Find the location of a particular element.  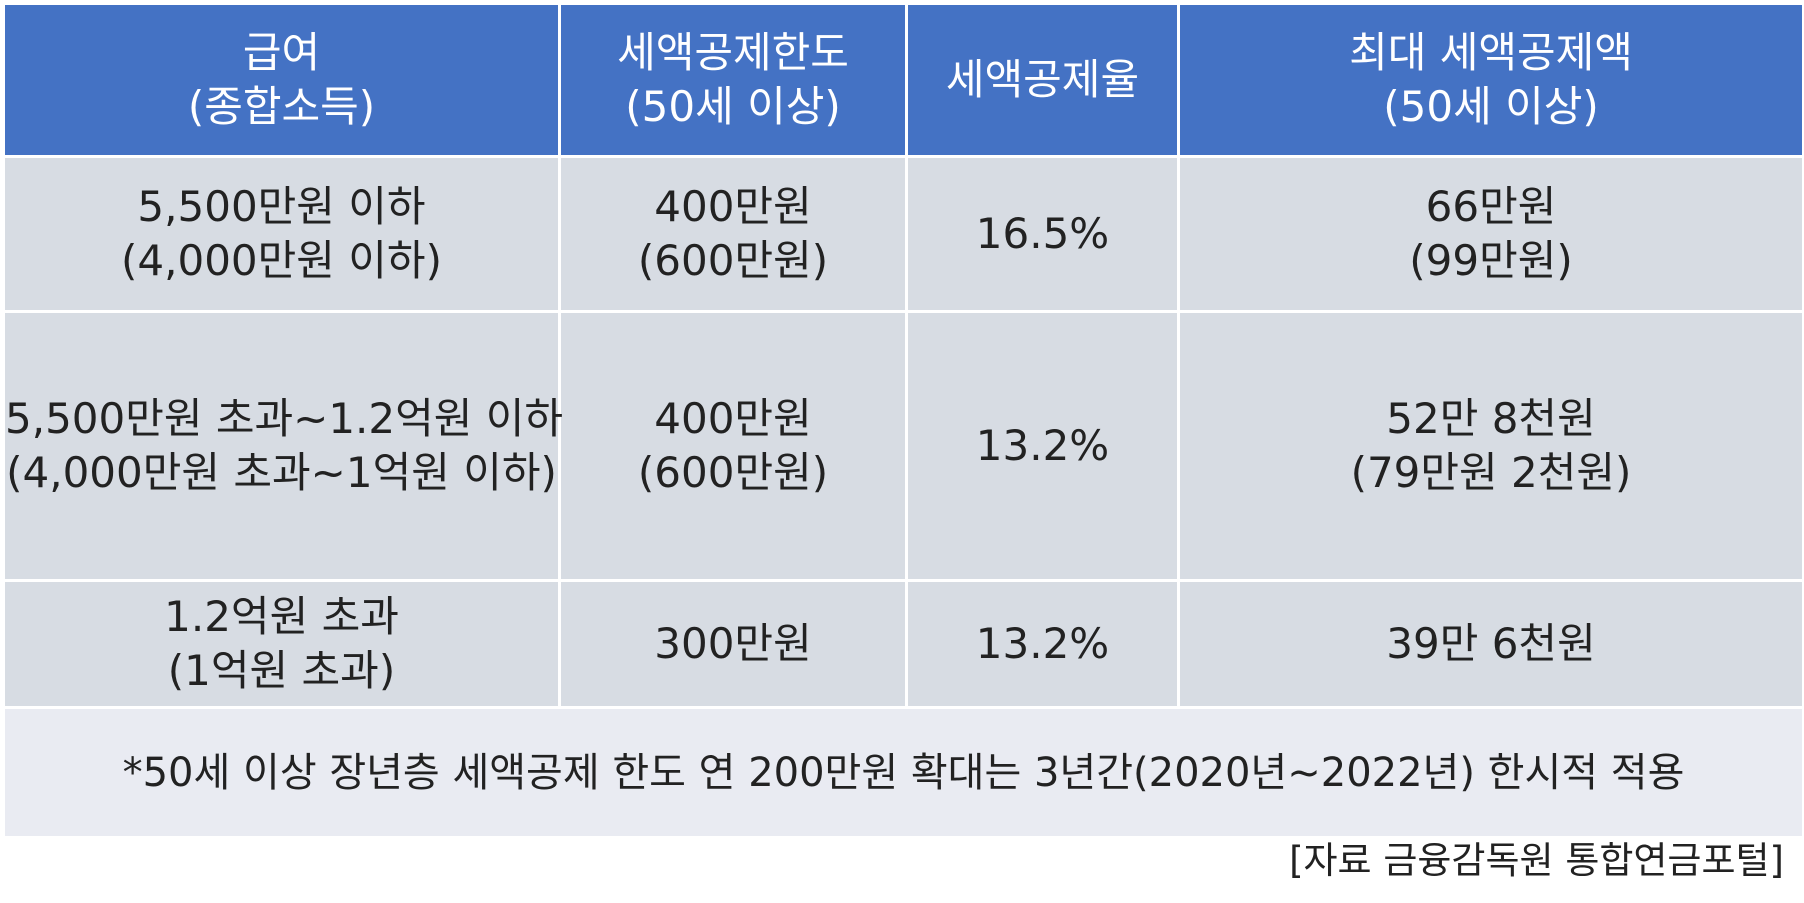

salary-line1: 5,500만원 초과~1.2억원 이하 is located at coordinates (284, 418).